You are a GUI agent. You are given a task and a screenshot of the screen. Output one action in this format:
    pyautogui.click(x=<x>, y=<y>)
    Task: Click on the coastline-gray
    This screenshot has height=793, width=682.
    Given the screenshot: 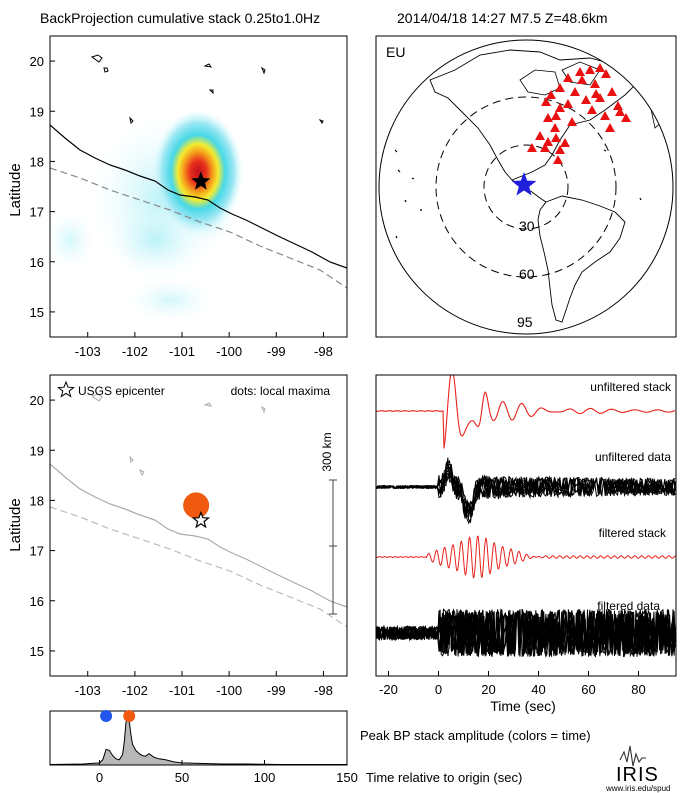 What is the action you would take?
    pyautogui.click(x=198, y=535)
    